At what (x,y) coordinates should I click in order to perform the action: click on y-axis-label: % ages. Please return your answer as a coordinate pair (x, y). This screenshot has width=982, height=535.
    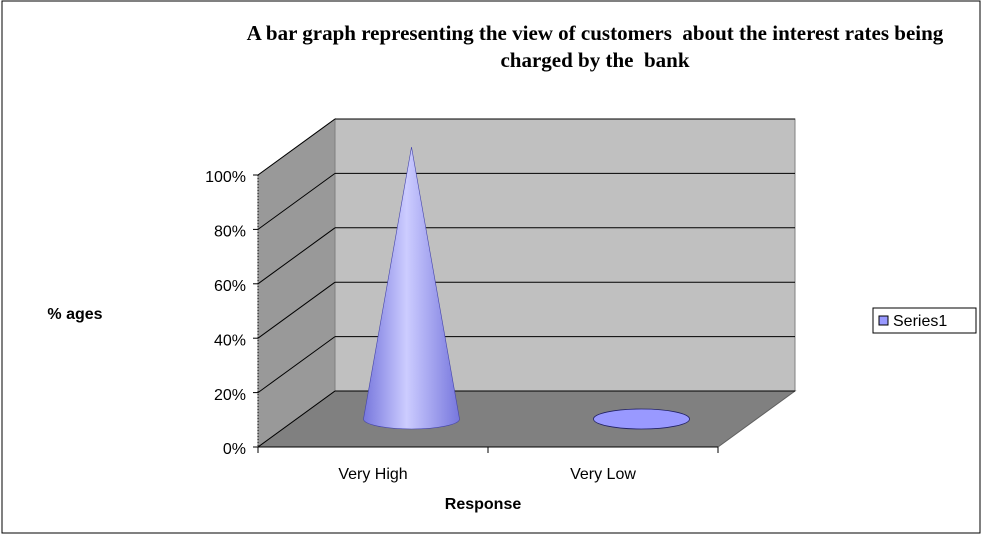
    Looking at the image, I should click on (74, 314).